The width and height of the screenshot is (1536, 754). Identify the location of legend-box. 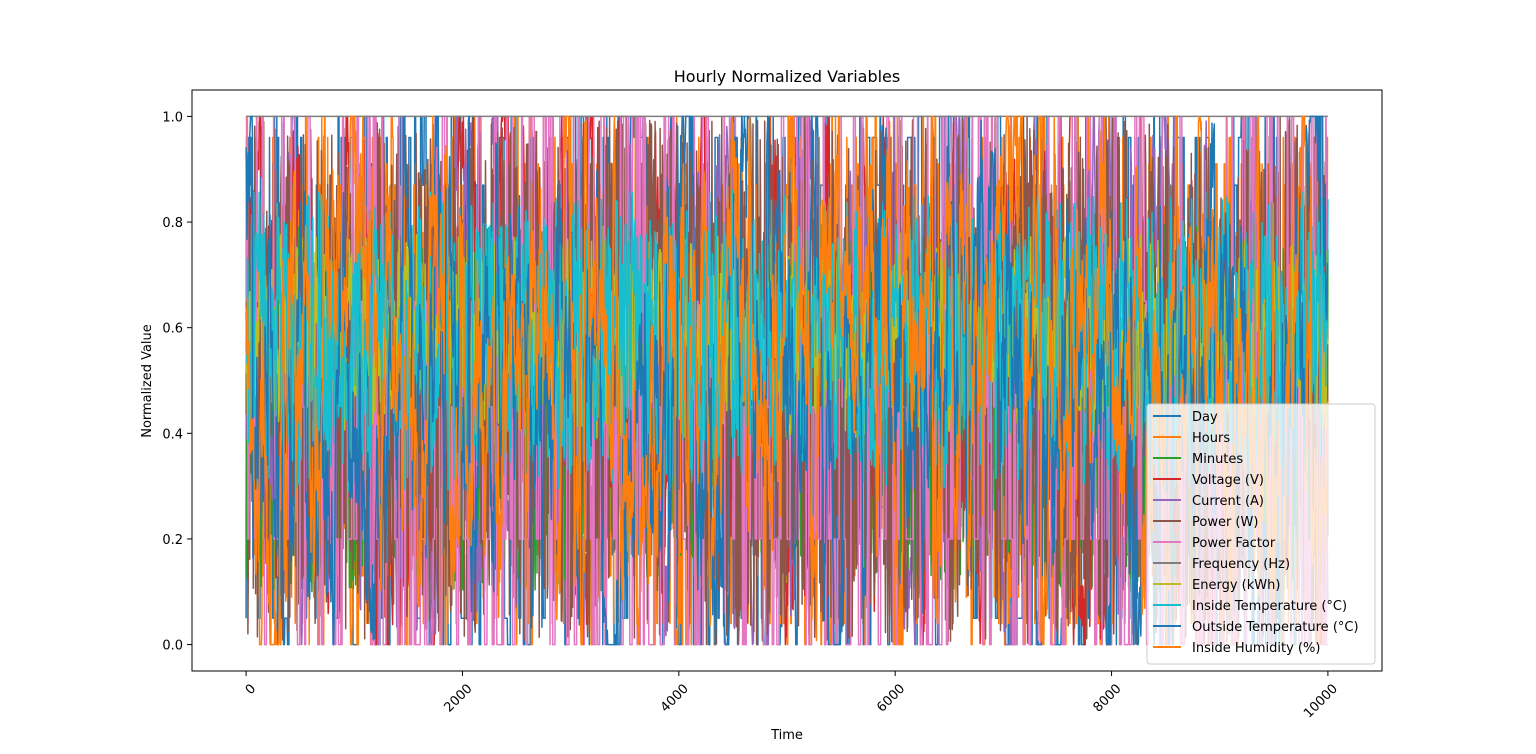
(1261, 534).